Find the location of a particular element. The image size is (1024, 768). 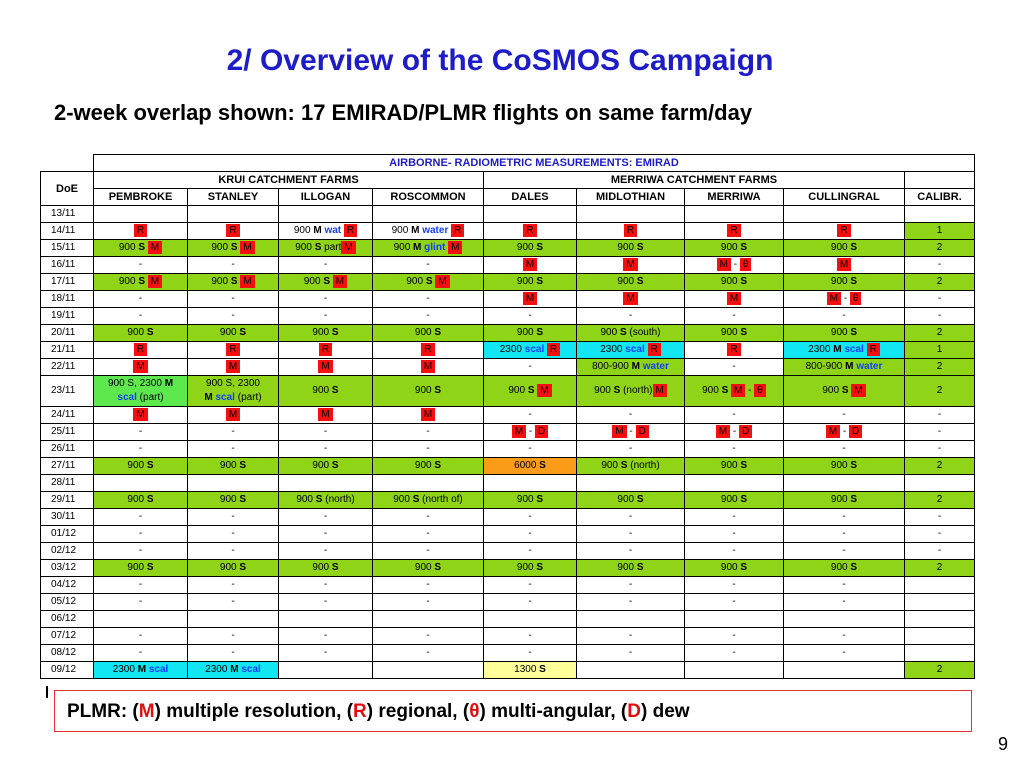

doe-date: 25/11 is located at coordinates (67, 432).